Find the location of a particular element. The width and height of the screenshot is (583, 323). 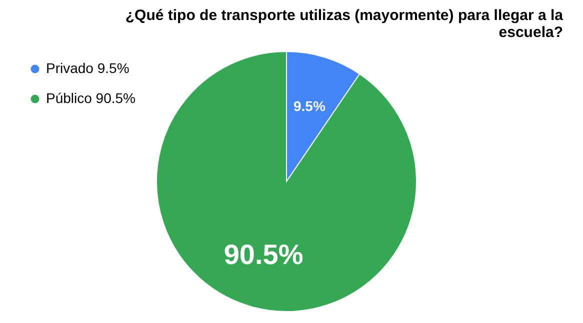

legend-label: Privado 9.5% is located at coordinates (88, 68).